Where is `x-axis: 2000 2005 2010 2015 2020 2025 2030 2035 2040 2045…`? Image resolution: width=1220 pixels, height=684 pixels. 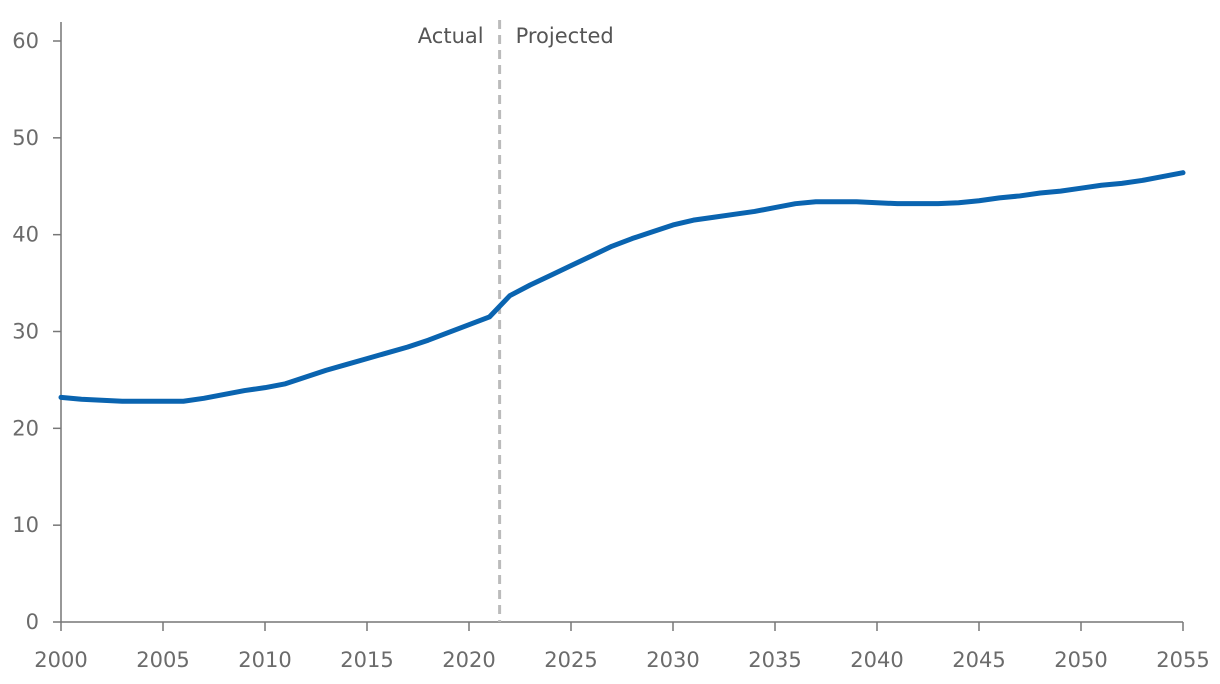 x-axis: 2000 2005 2010 2015 2020 2025 2030 2035 2040 2045… is located at coordinates (622, 646).